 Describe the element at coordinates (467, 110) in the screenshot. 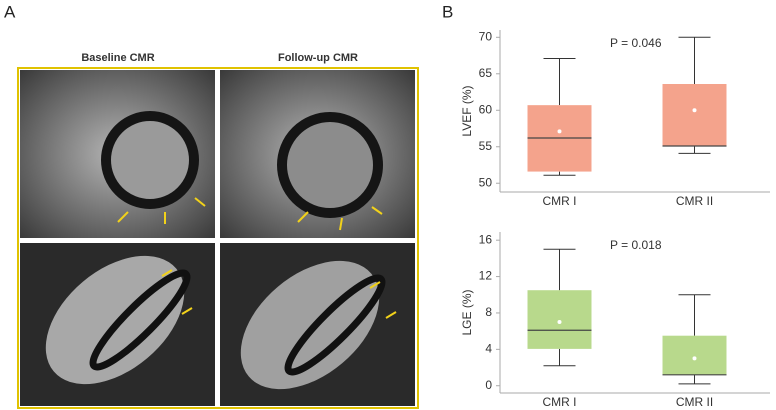

I see `y-axis-title: LVEF (%)` at that location.